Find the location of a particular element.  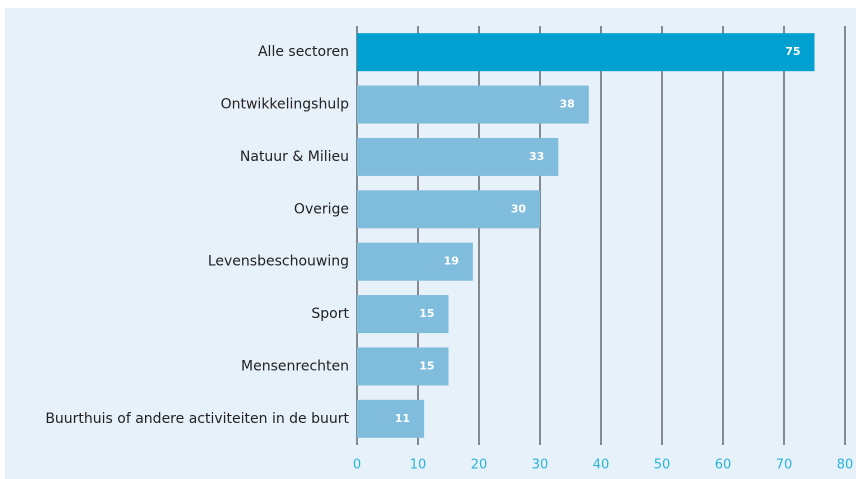

x-tick-label: 30 is located at coordinates (540, 465).